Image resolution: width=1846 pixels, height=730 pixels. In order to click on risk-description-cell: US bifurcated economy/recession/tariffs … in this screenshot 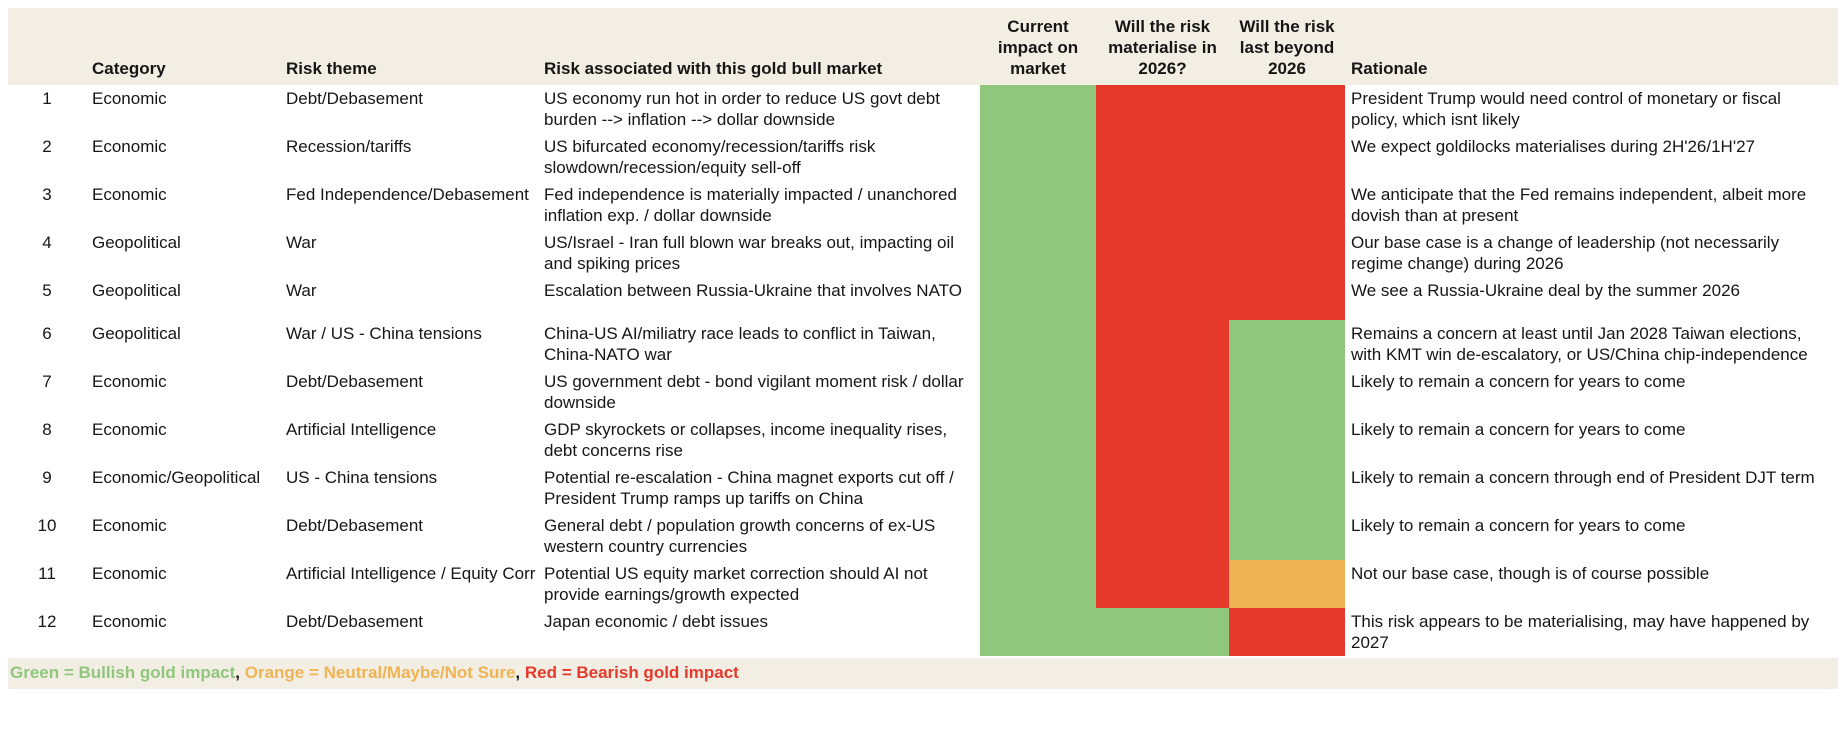, I will do `click(710, 157)`.